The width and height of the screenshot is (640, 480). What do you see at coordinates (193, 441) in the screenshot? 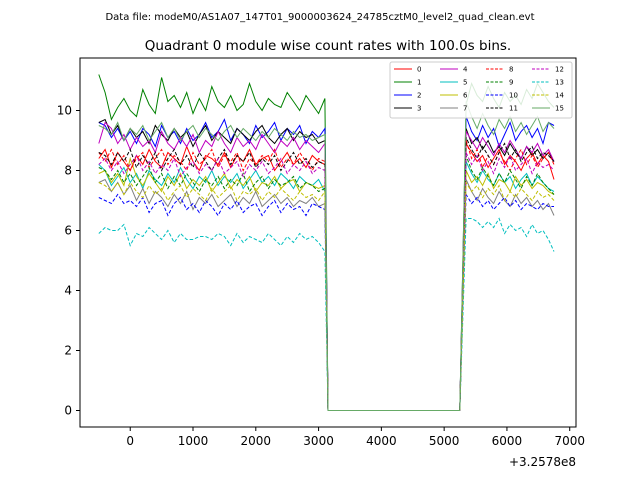
I see `x-tick-label: 1000` at bounding box center [193, 441].